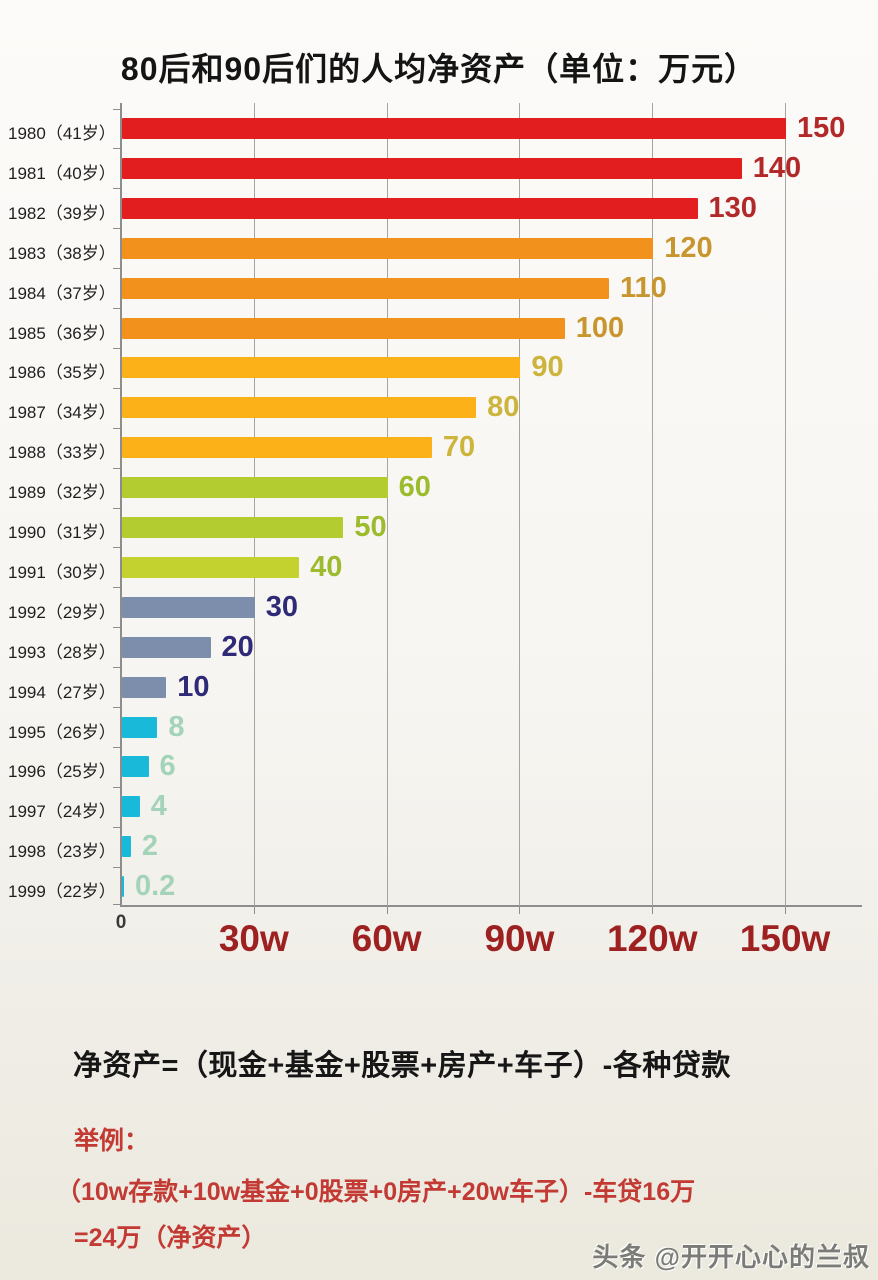 Image resolution: width=878 pixels, height=1280 pixels. Describe the element at coordinates (62, 612) in the screenshot. I see `y-axis-label: 1992（29岁）` at that location.